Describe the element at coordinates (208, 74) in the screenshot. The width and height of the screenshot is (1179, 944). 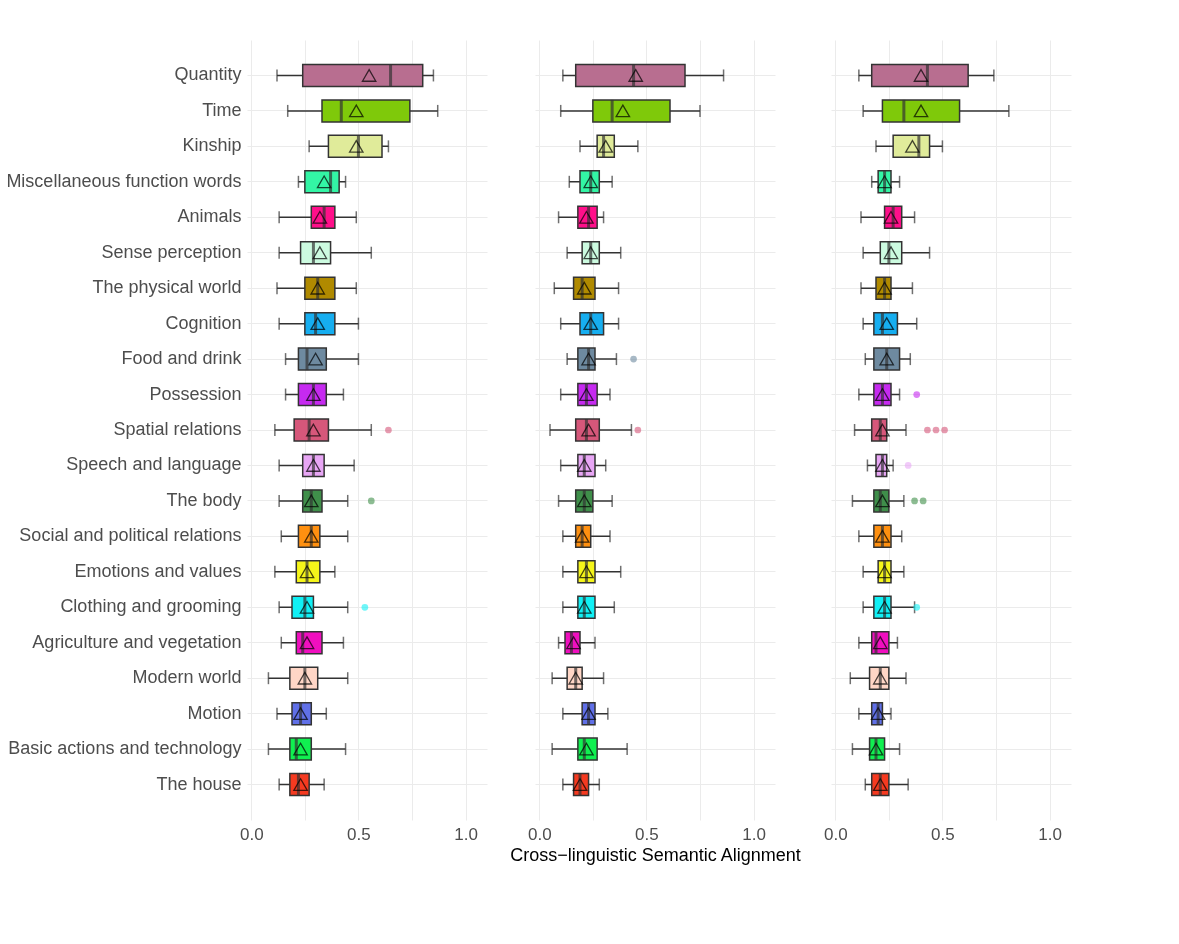
I see `y-tick-label: Quantity` at that location.